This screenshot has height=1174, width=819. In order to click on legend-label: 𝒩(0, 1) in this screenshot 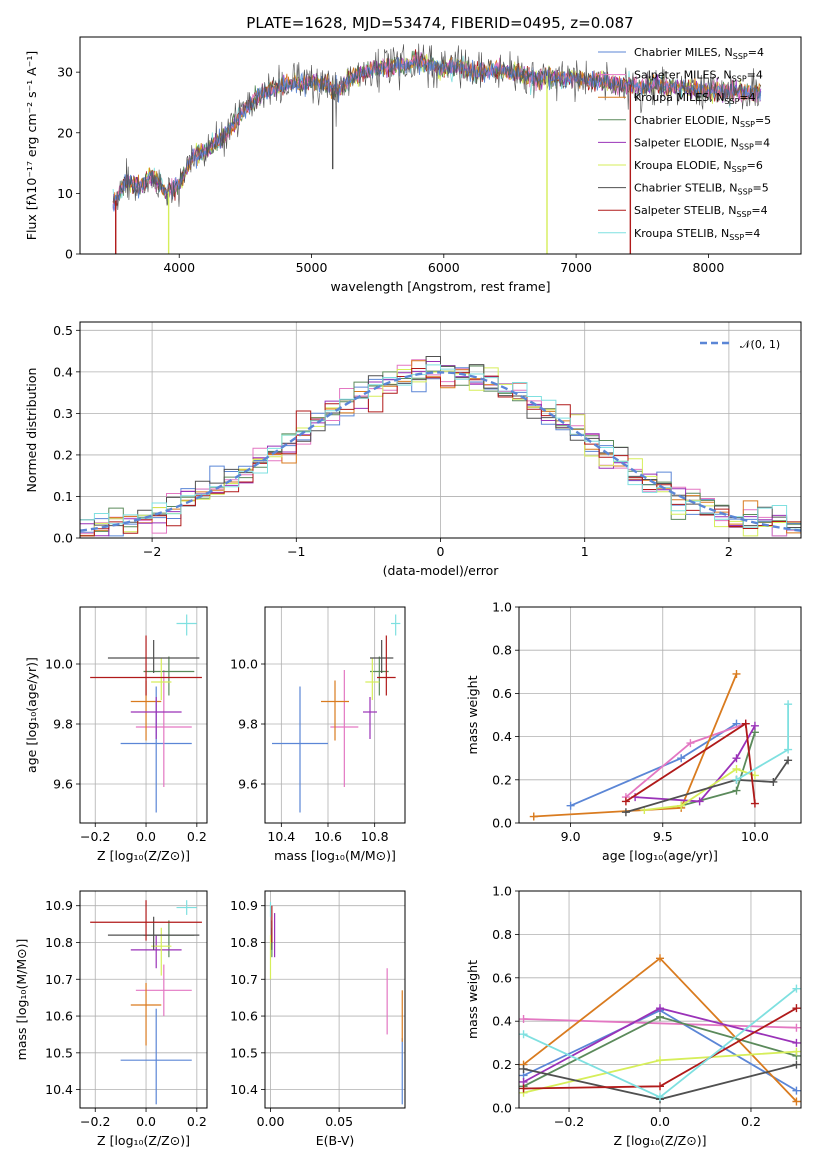, I will do `click(760, 344)`.